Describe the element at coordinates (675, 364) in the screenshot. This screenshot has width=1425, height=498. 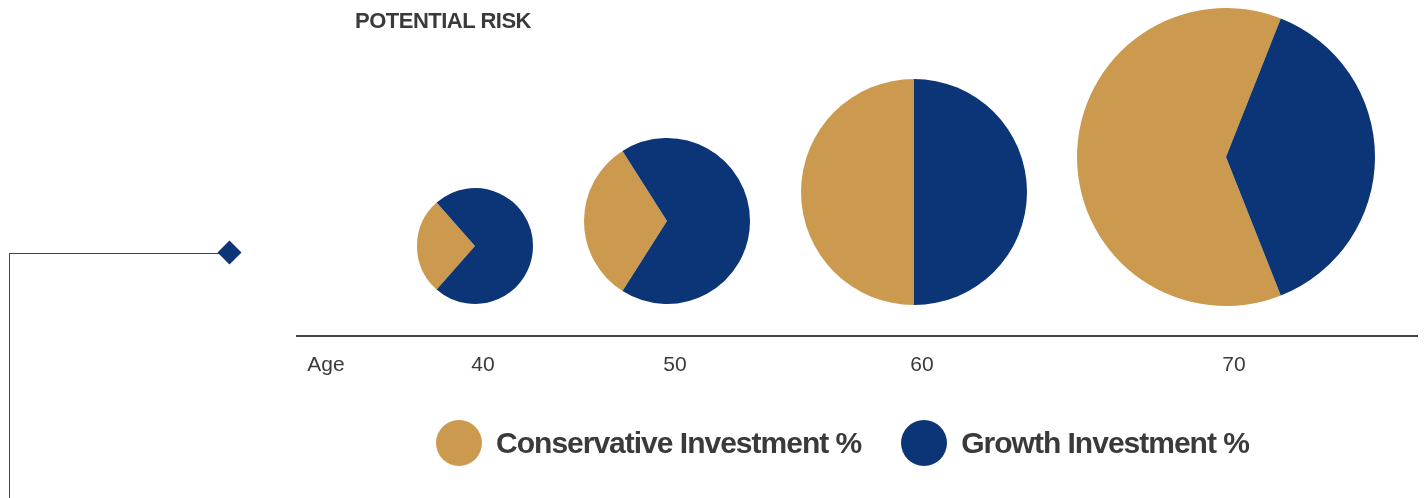
I see `text: 50` at that location.